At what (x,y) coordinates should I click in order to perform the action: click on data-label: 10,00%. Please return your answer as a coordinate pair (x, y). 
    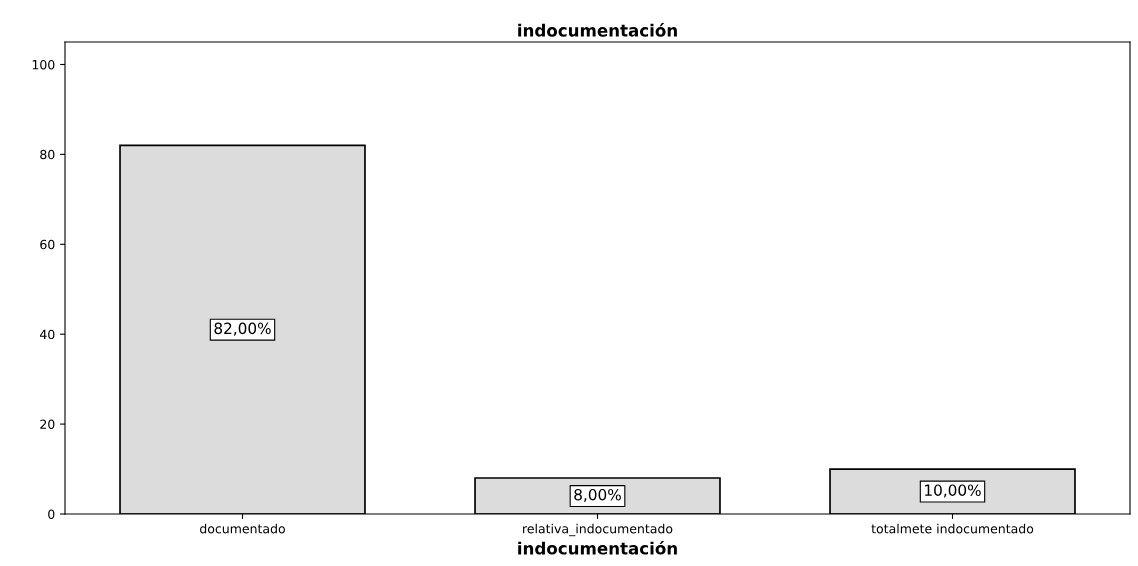
    Looking at the image, I should click on (953, 491).